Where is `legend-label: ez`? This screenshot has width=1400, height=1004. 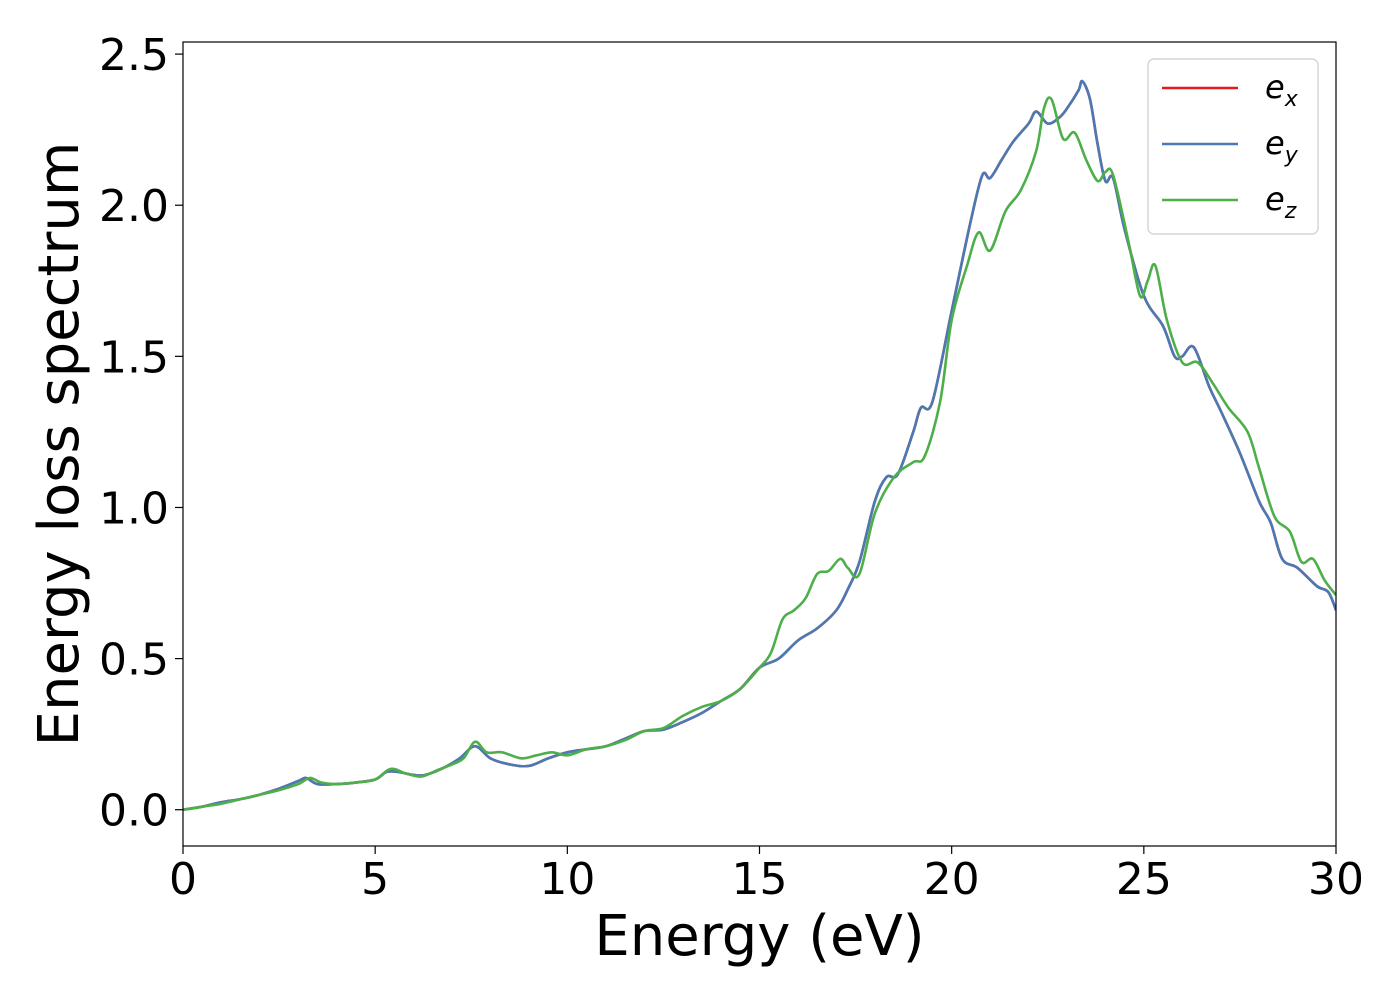
legend-label: ez is located at coordinates (1281, 202).